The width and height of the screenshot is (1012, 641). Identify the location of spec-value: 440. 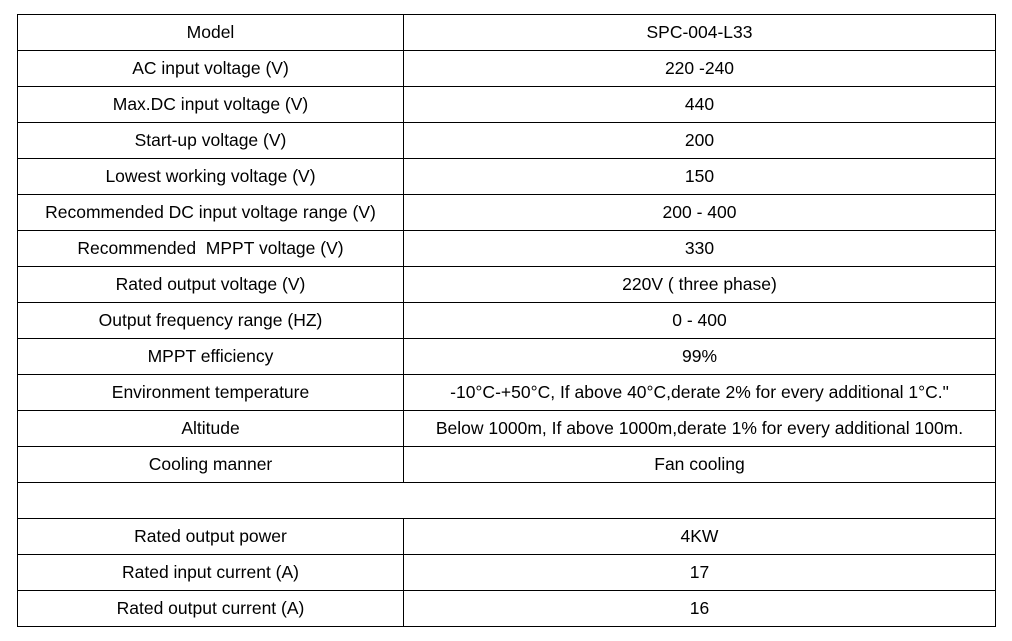
(699, 104).